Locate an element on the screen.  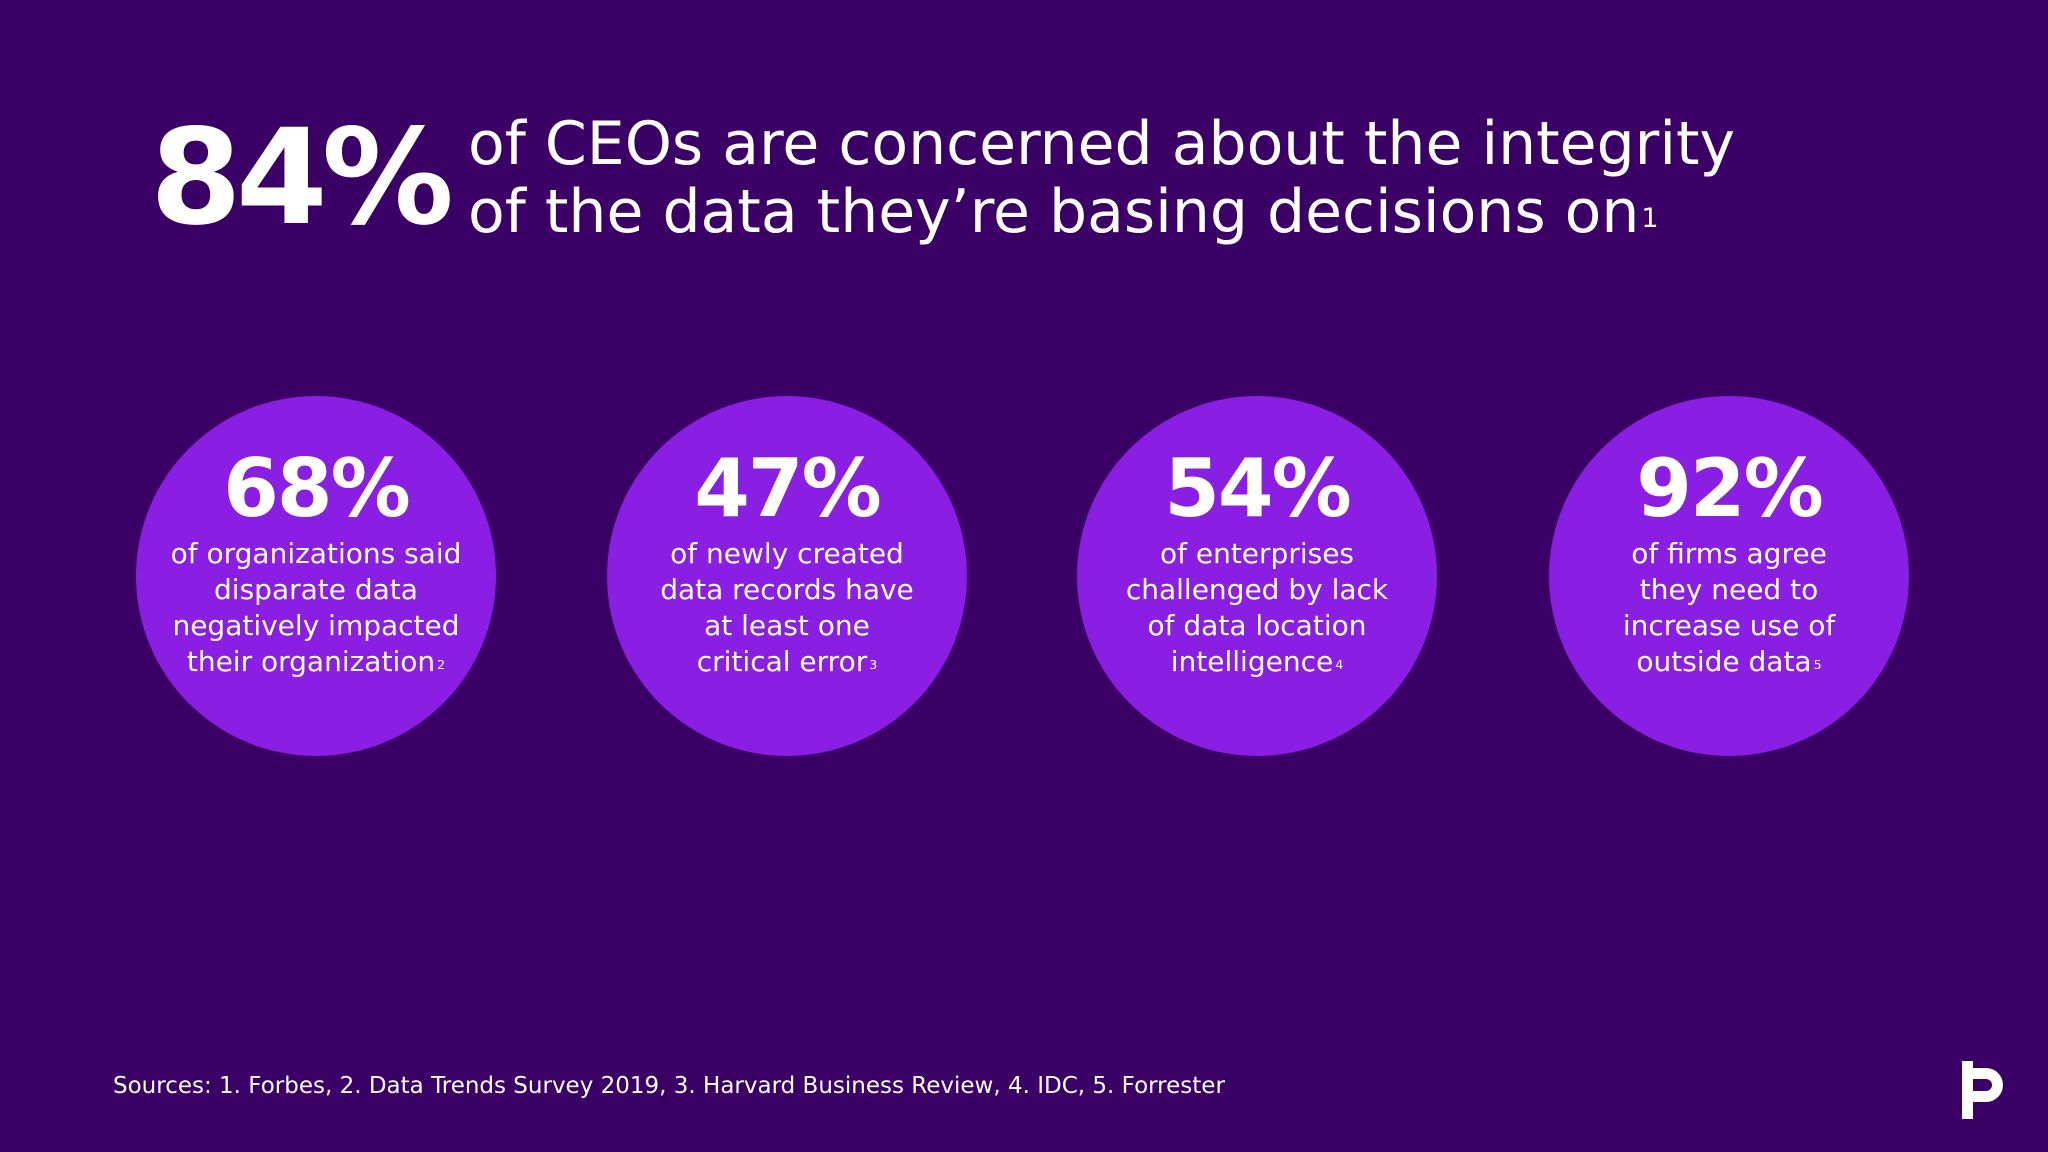
stat-description-line: negatively impacted is located at coordinates (316, 625).